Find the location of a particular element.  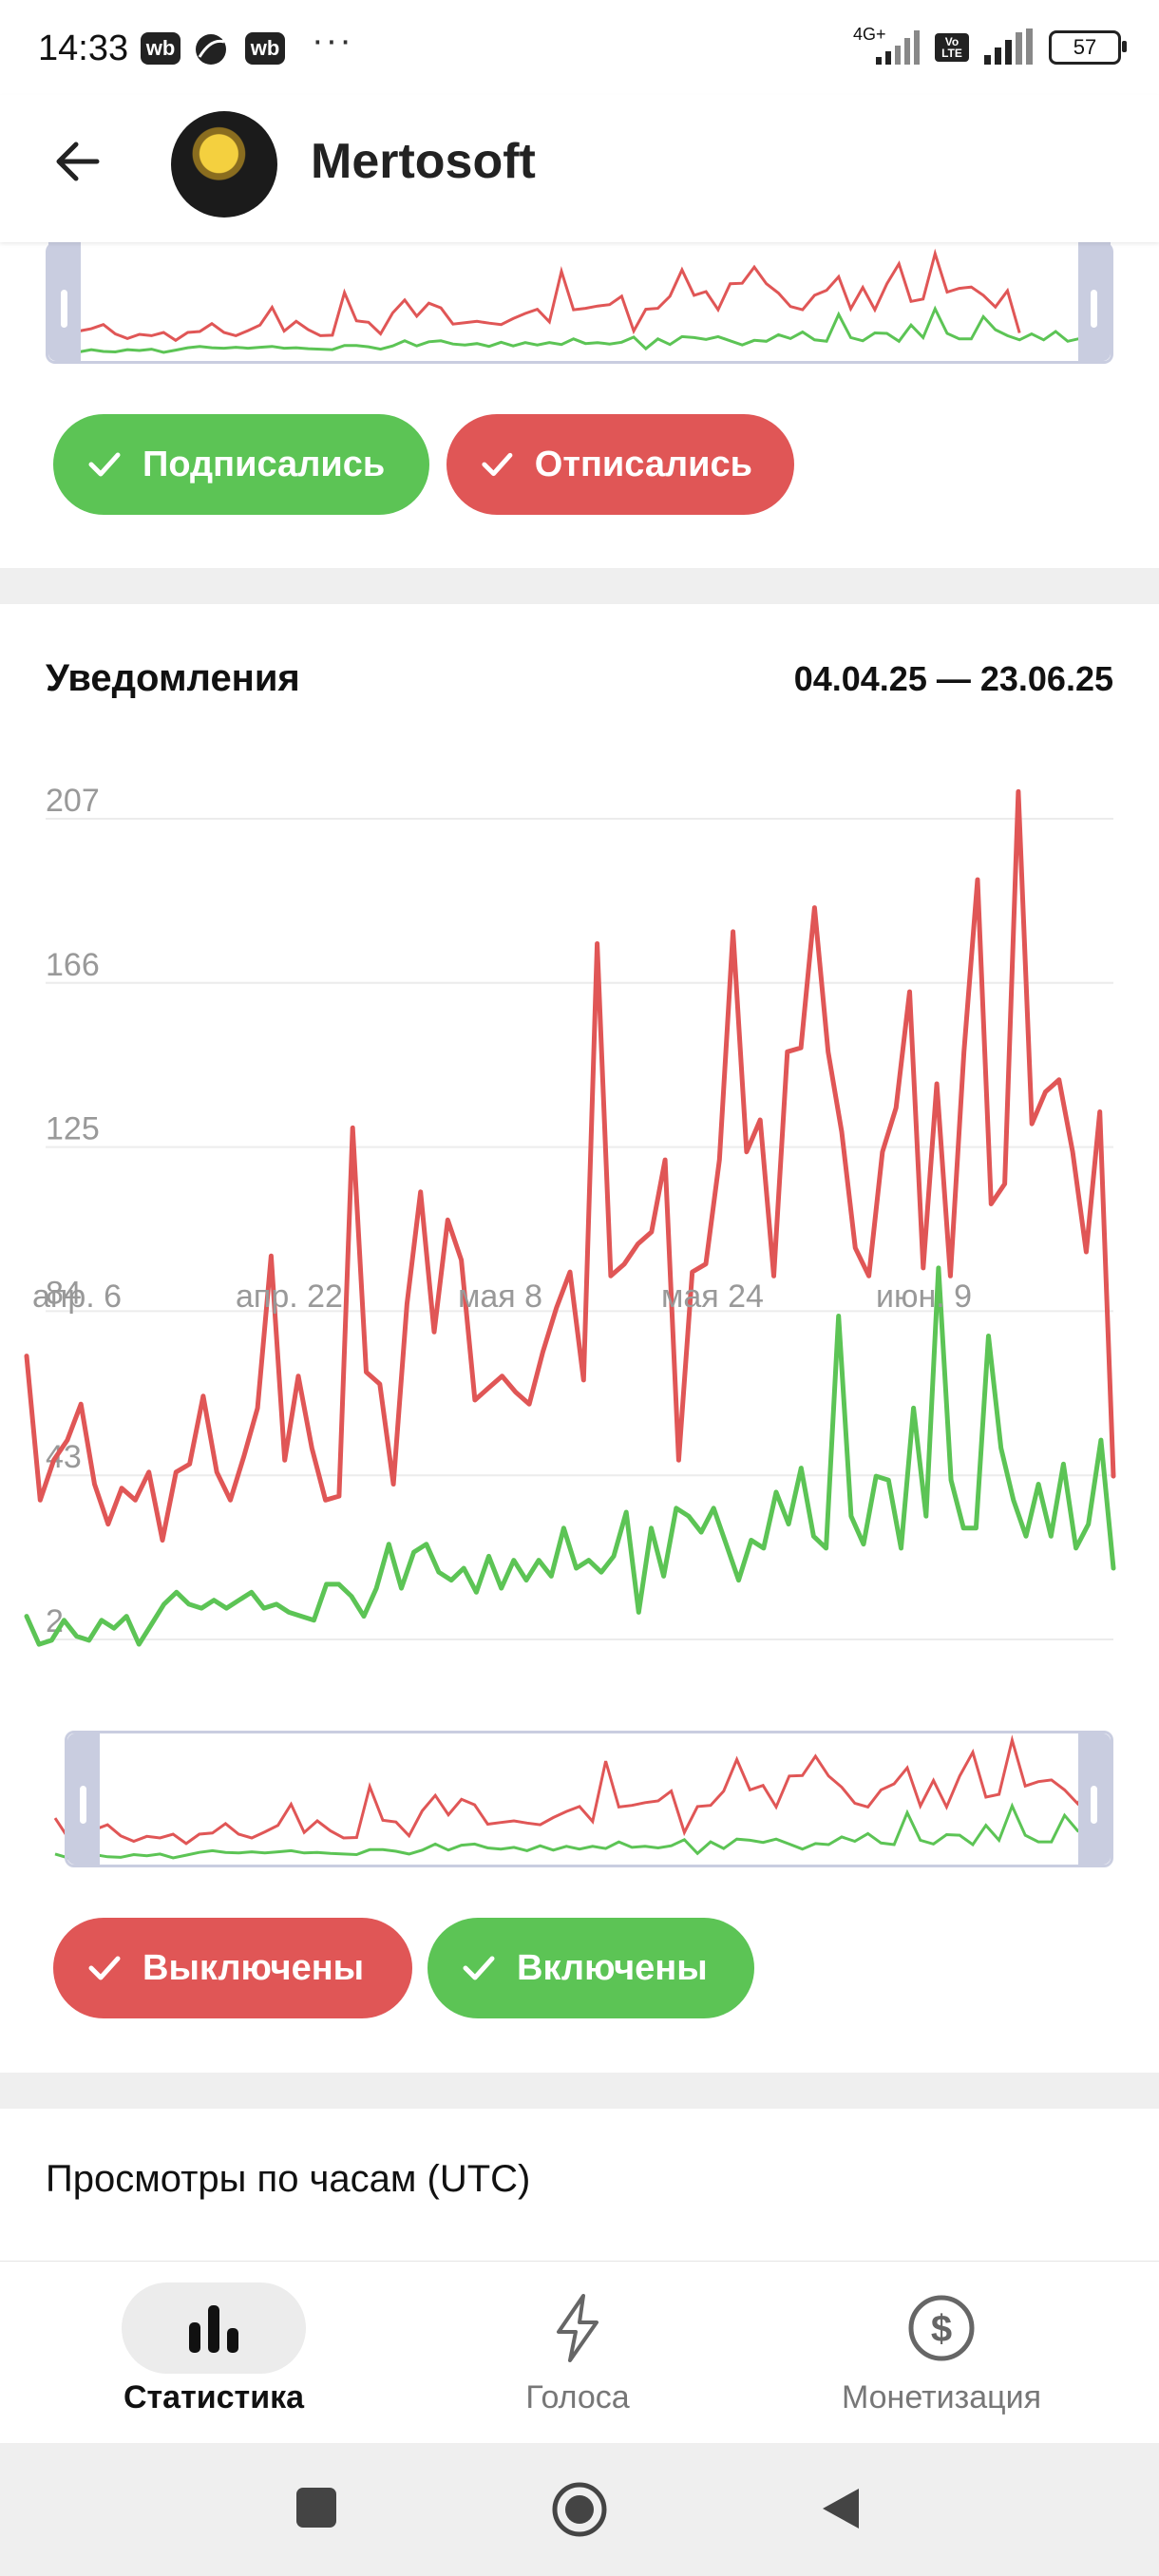

lightning-icon is located at coordinates (577, 2328).